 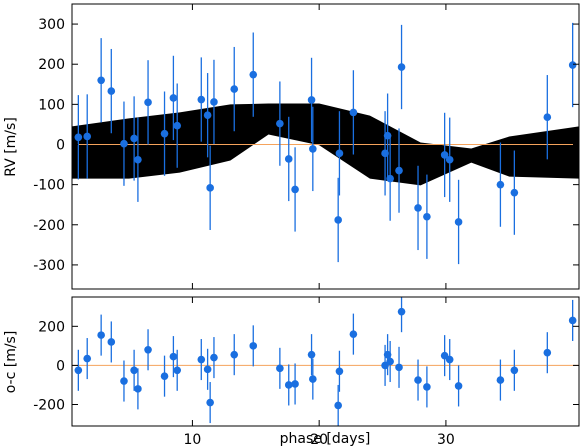 I want to click on top-y-tick-label: -200, so click(x=49, y=226).